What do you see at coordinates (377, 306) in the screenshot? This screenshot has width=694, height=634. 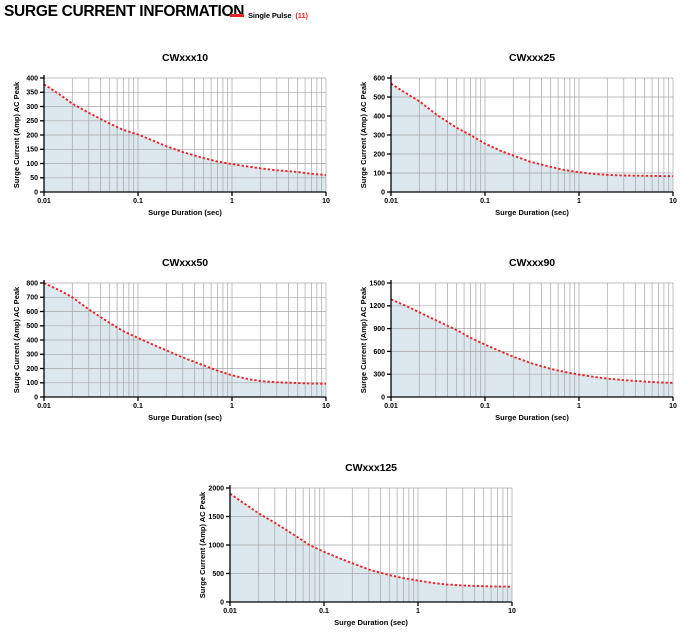 I see `y-tick-label: 1200` at bounding box center [377, 306].